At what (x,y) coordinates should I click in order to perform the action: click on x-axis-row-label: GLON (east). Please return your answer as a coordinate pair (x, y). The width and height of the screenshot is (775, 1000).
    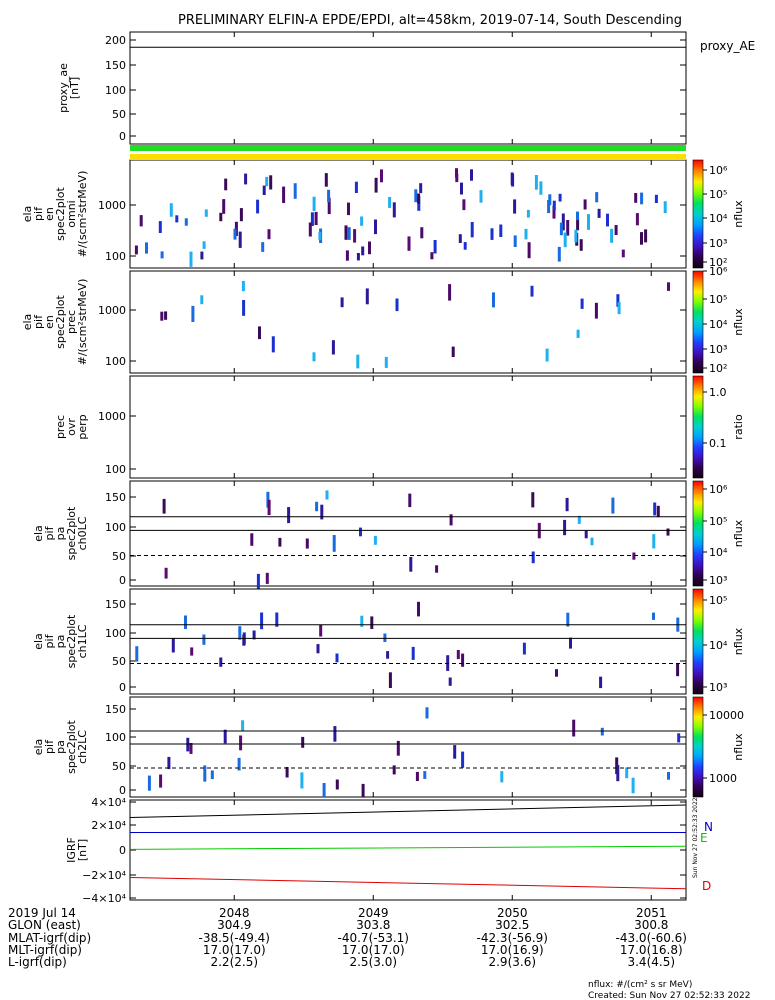
    Looking at the image, I should click on (44, 925).